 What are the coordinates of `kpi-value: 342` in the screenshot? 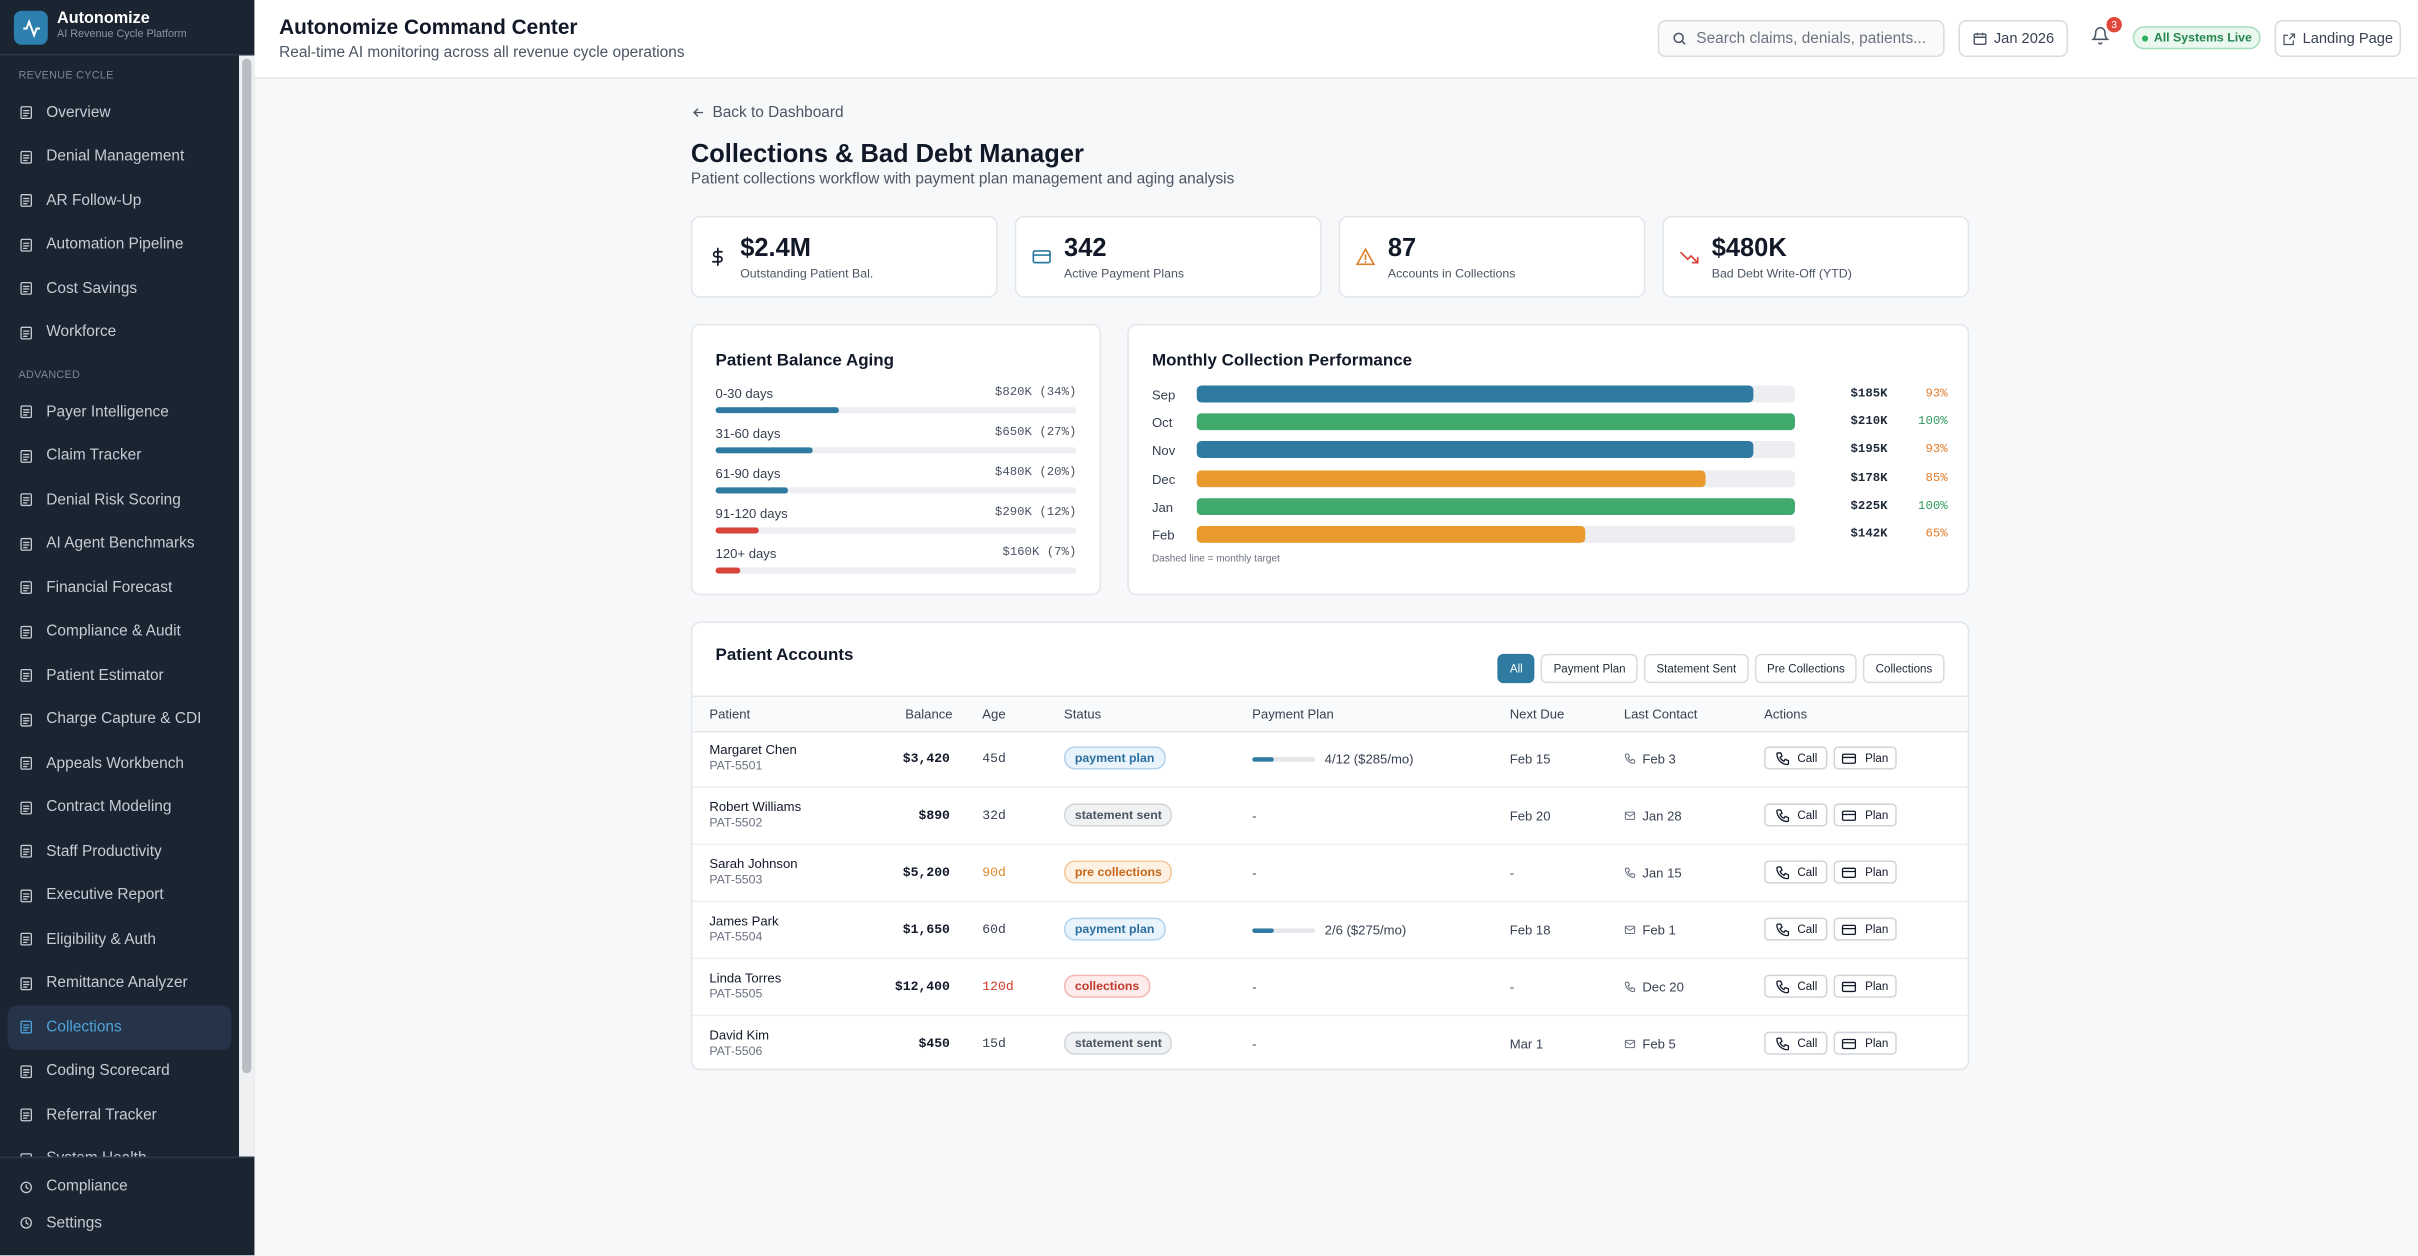 It's located at (1085, 248).